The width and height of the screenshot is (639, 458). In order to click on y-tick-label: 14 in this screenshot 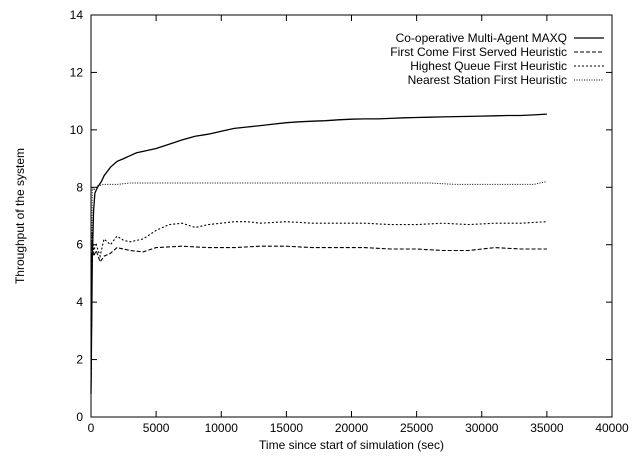, I will do `click(77, 15)`.